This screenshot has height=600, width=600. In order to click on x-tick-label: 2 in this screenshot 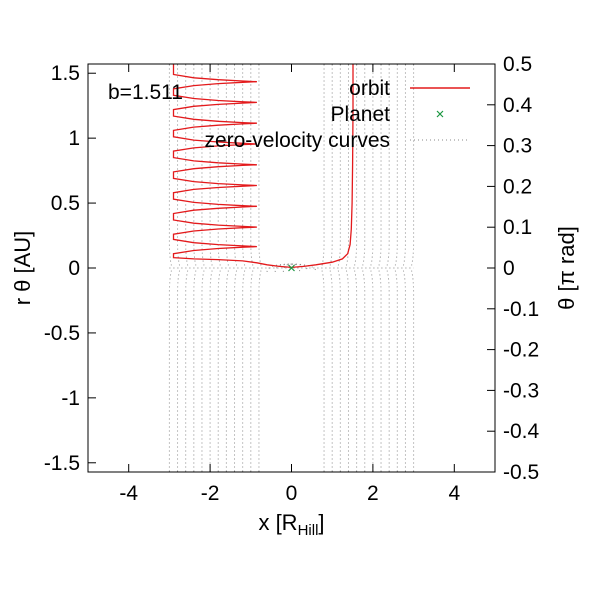, I will do `click(373, 493)`.